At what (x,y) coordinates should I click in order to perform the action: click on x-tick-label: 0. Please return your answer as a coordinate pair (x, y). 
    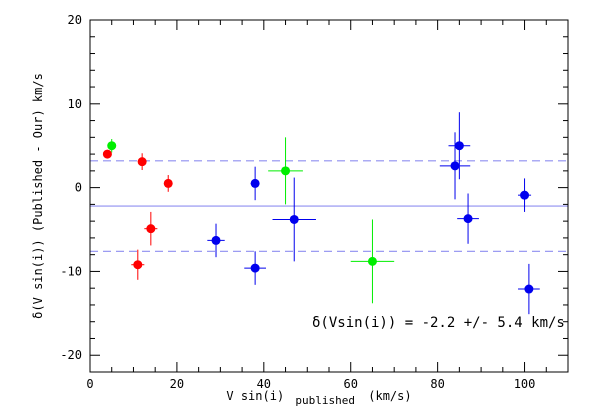
    Looking at the image, I should click on (89, 384).